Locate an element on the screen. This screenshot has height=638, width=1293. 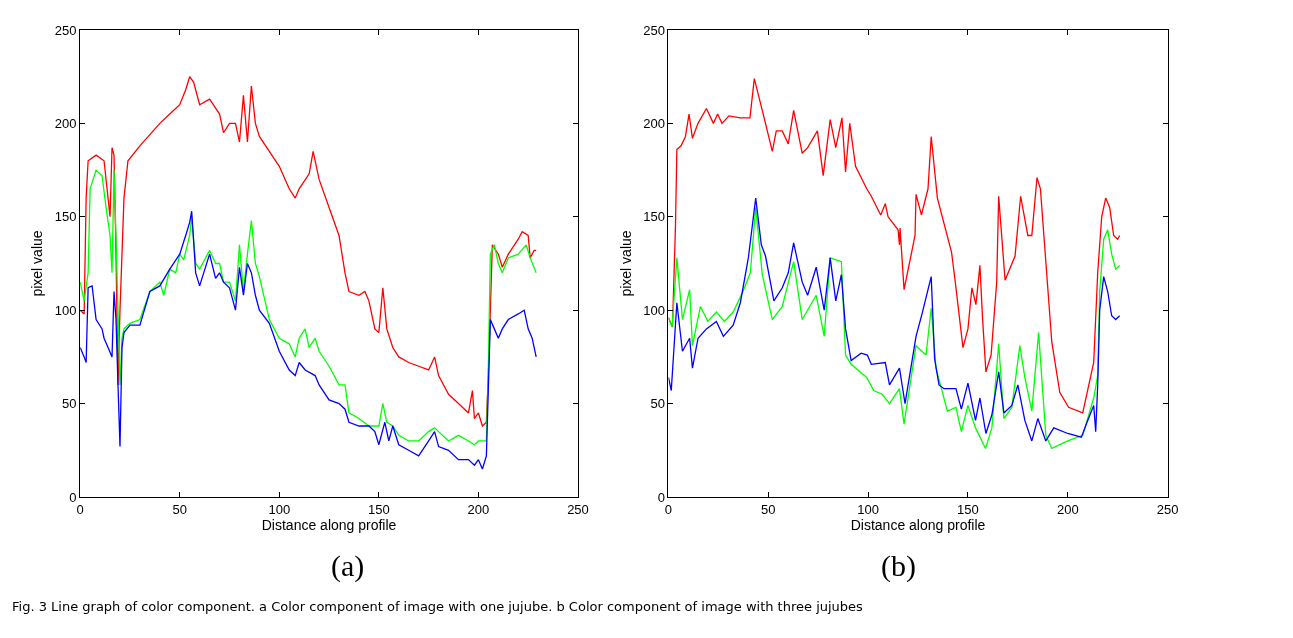
text: (a) is located at coordinates (348, 566).